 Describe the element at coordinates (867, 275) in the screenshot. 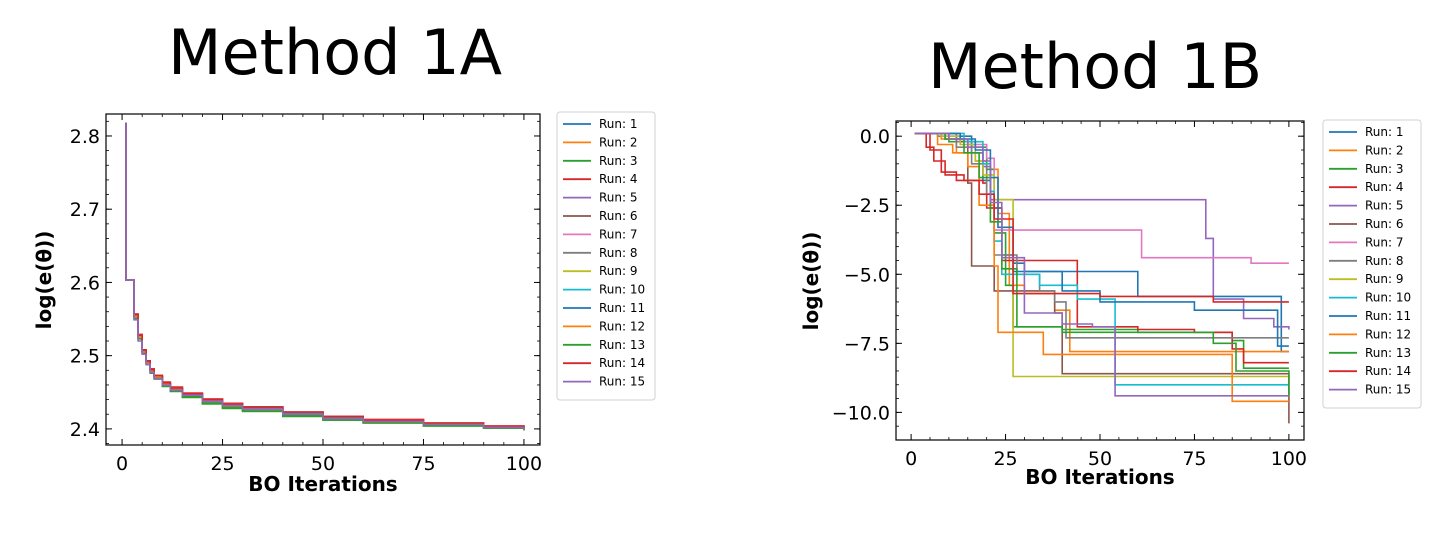

I see `y-tick-label: −5.0` at that location.